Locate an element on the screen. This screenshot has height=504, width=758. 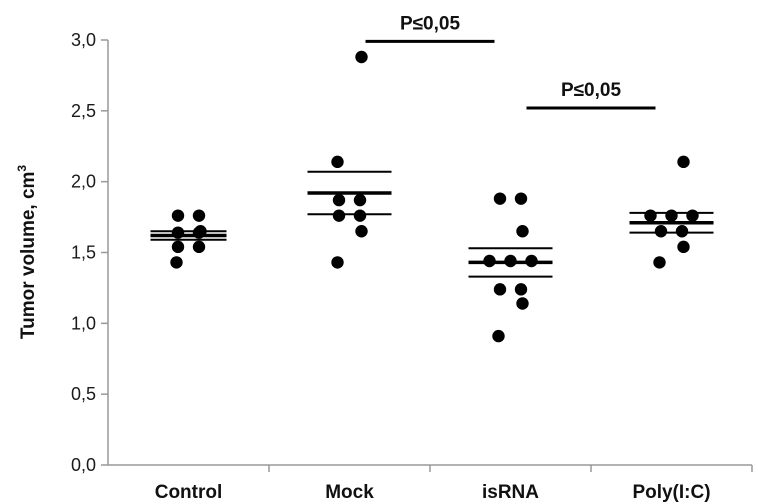
x-category-label: Mock is located at coordinates (349, 492).